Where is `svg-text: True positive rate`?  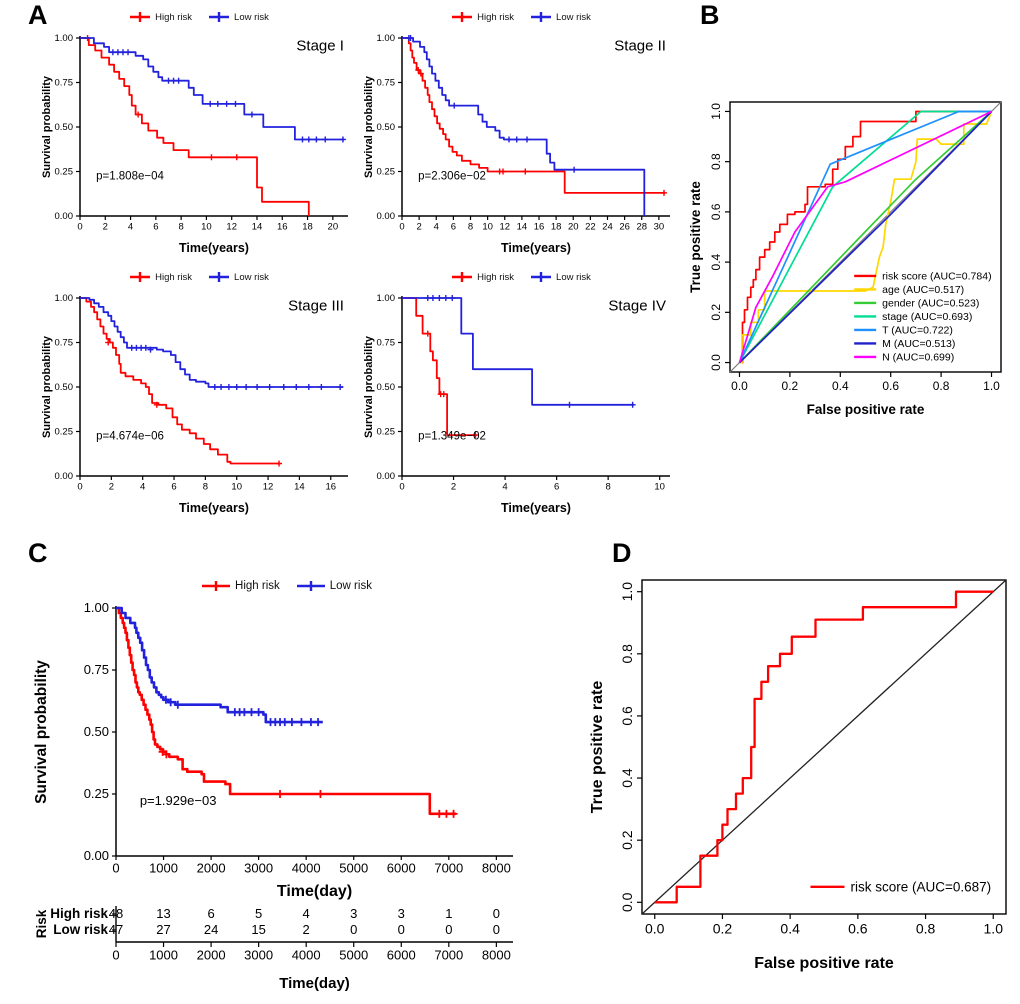
svg-text: True positive rate is located at coordinates (696, 237).